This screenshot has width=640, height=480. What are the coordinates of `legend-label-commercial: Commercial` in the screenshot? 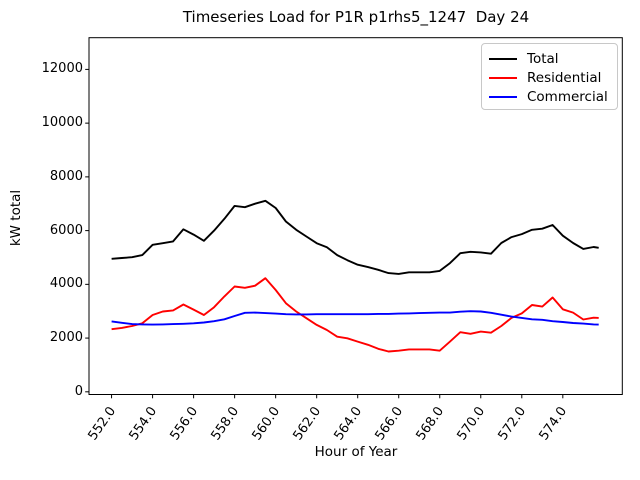 It's located at (567, 96).